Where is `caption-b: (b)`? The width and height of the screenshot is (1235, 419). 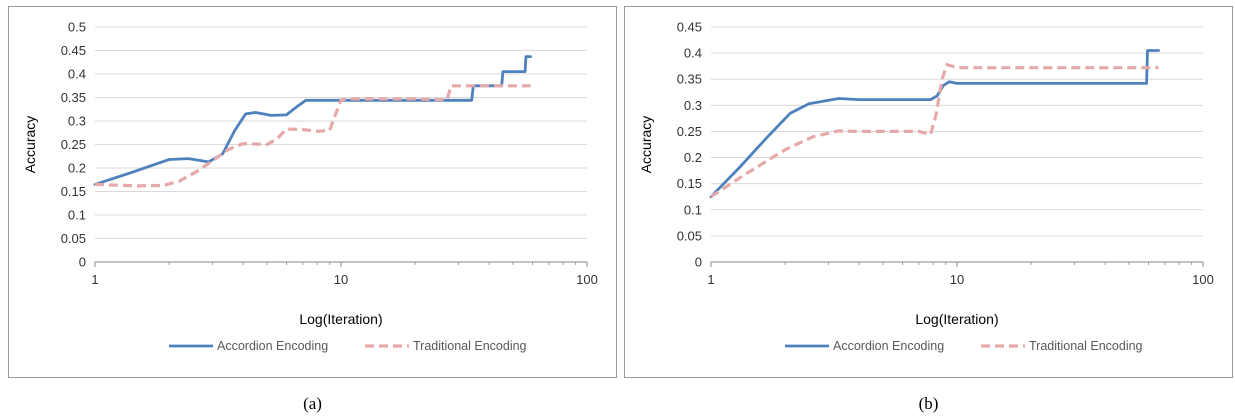 caption-b: (b) is located at coordinates (928, 403).